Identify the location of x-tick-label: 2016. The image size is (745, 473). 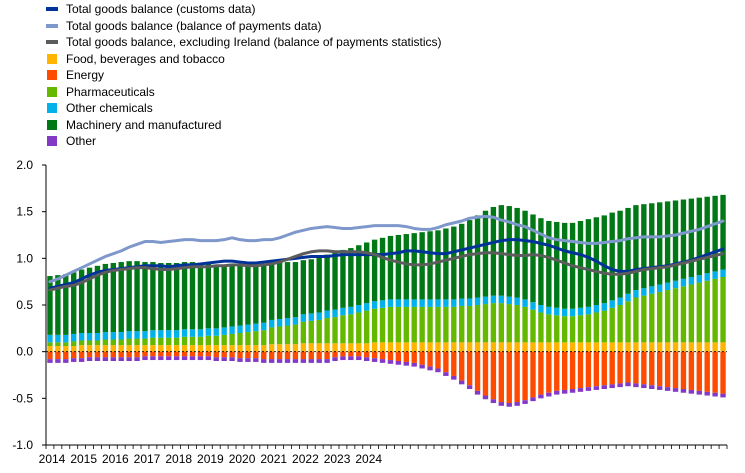
(115, 459).